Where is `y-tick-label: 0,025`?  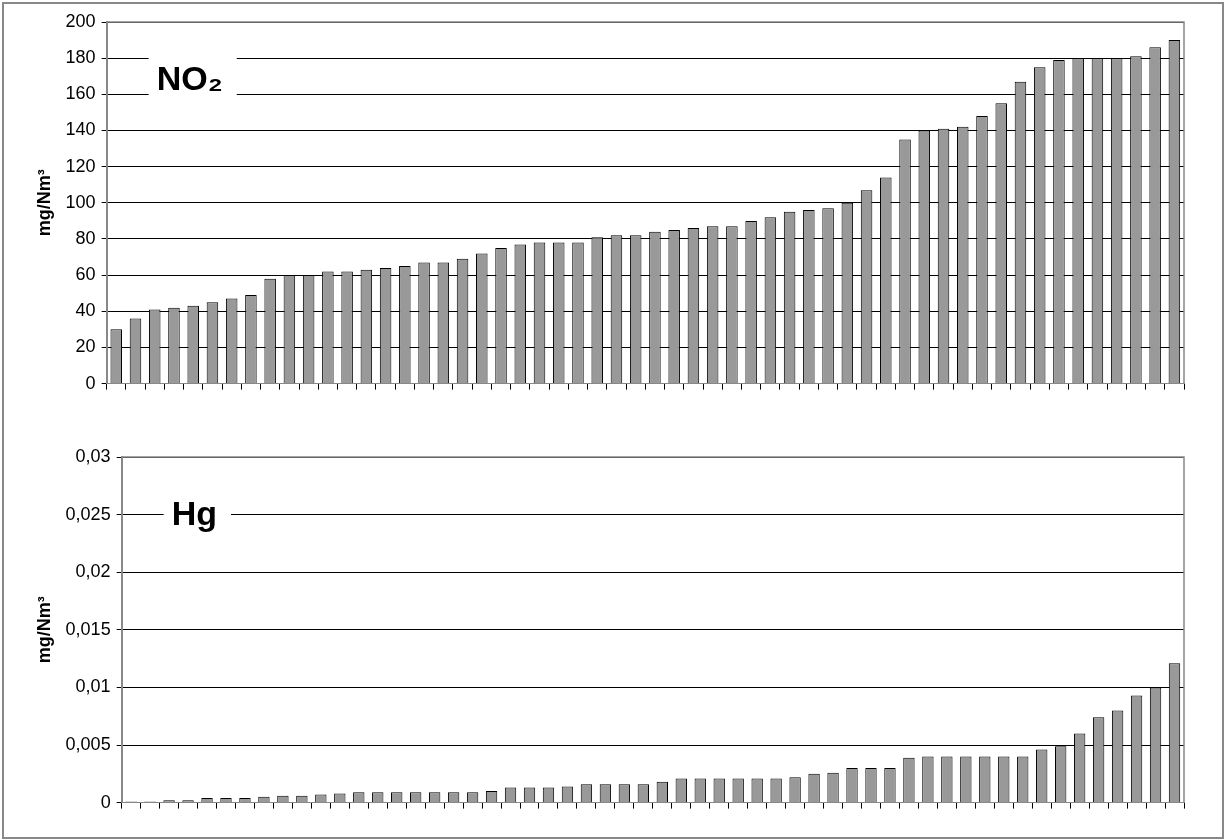
y-tick-label: 0,025 is located at coordinates (88, 513).